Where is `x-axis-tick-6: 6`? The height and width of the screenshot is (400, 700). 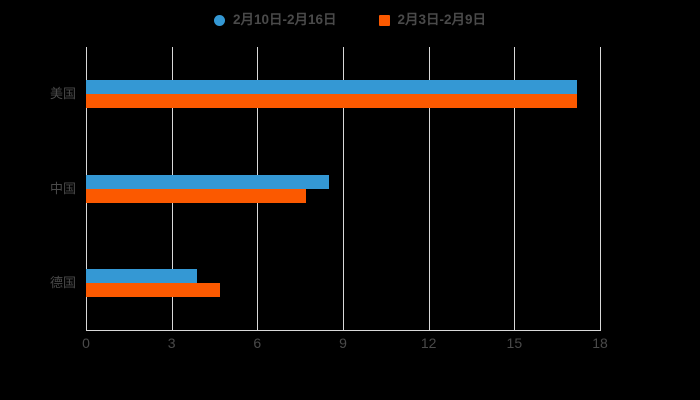
x-axis-tick-6: 6 is located at coordinates (257, 343).